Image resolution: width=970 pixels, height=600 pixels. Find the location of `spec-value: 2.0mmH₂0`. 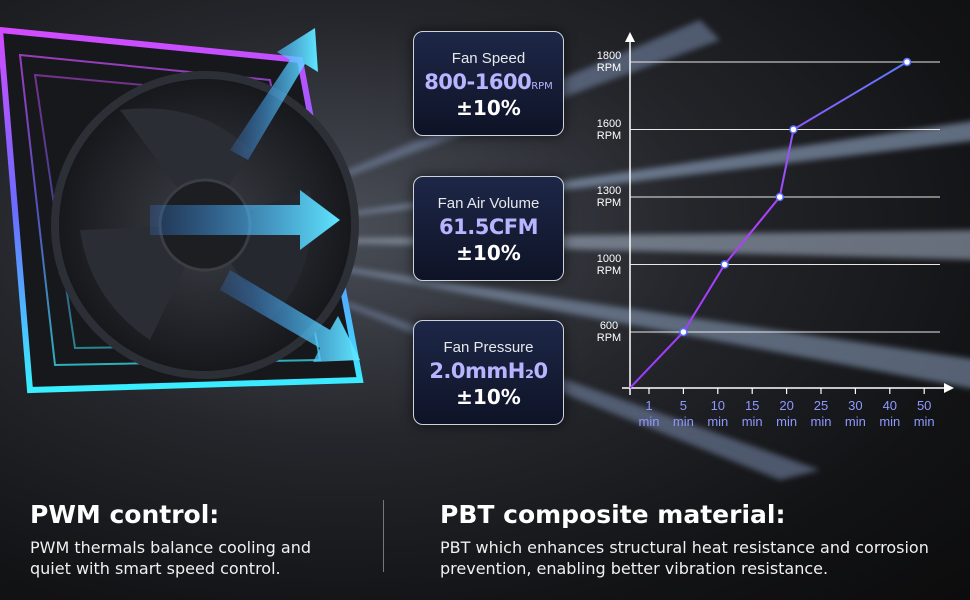

spec-value: 2.0mmH₂0 is located at coordinates (488, 371).